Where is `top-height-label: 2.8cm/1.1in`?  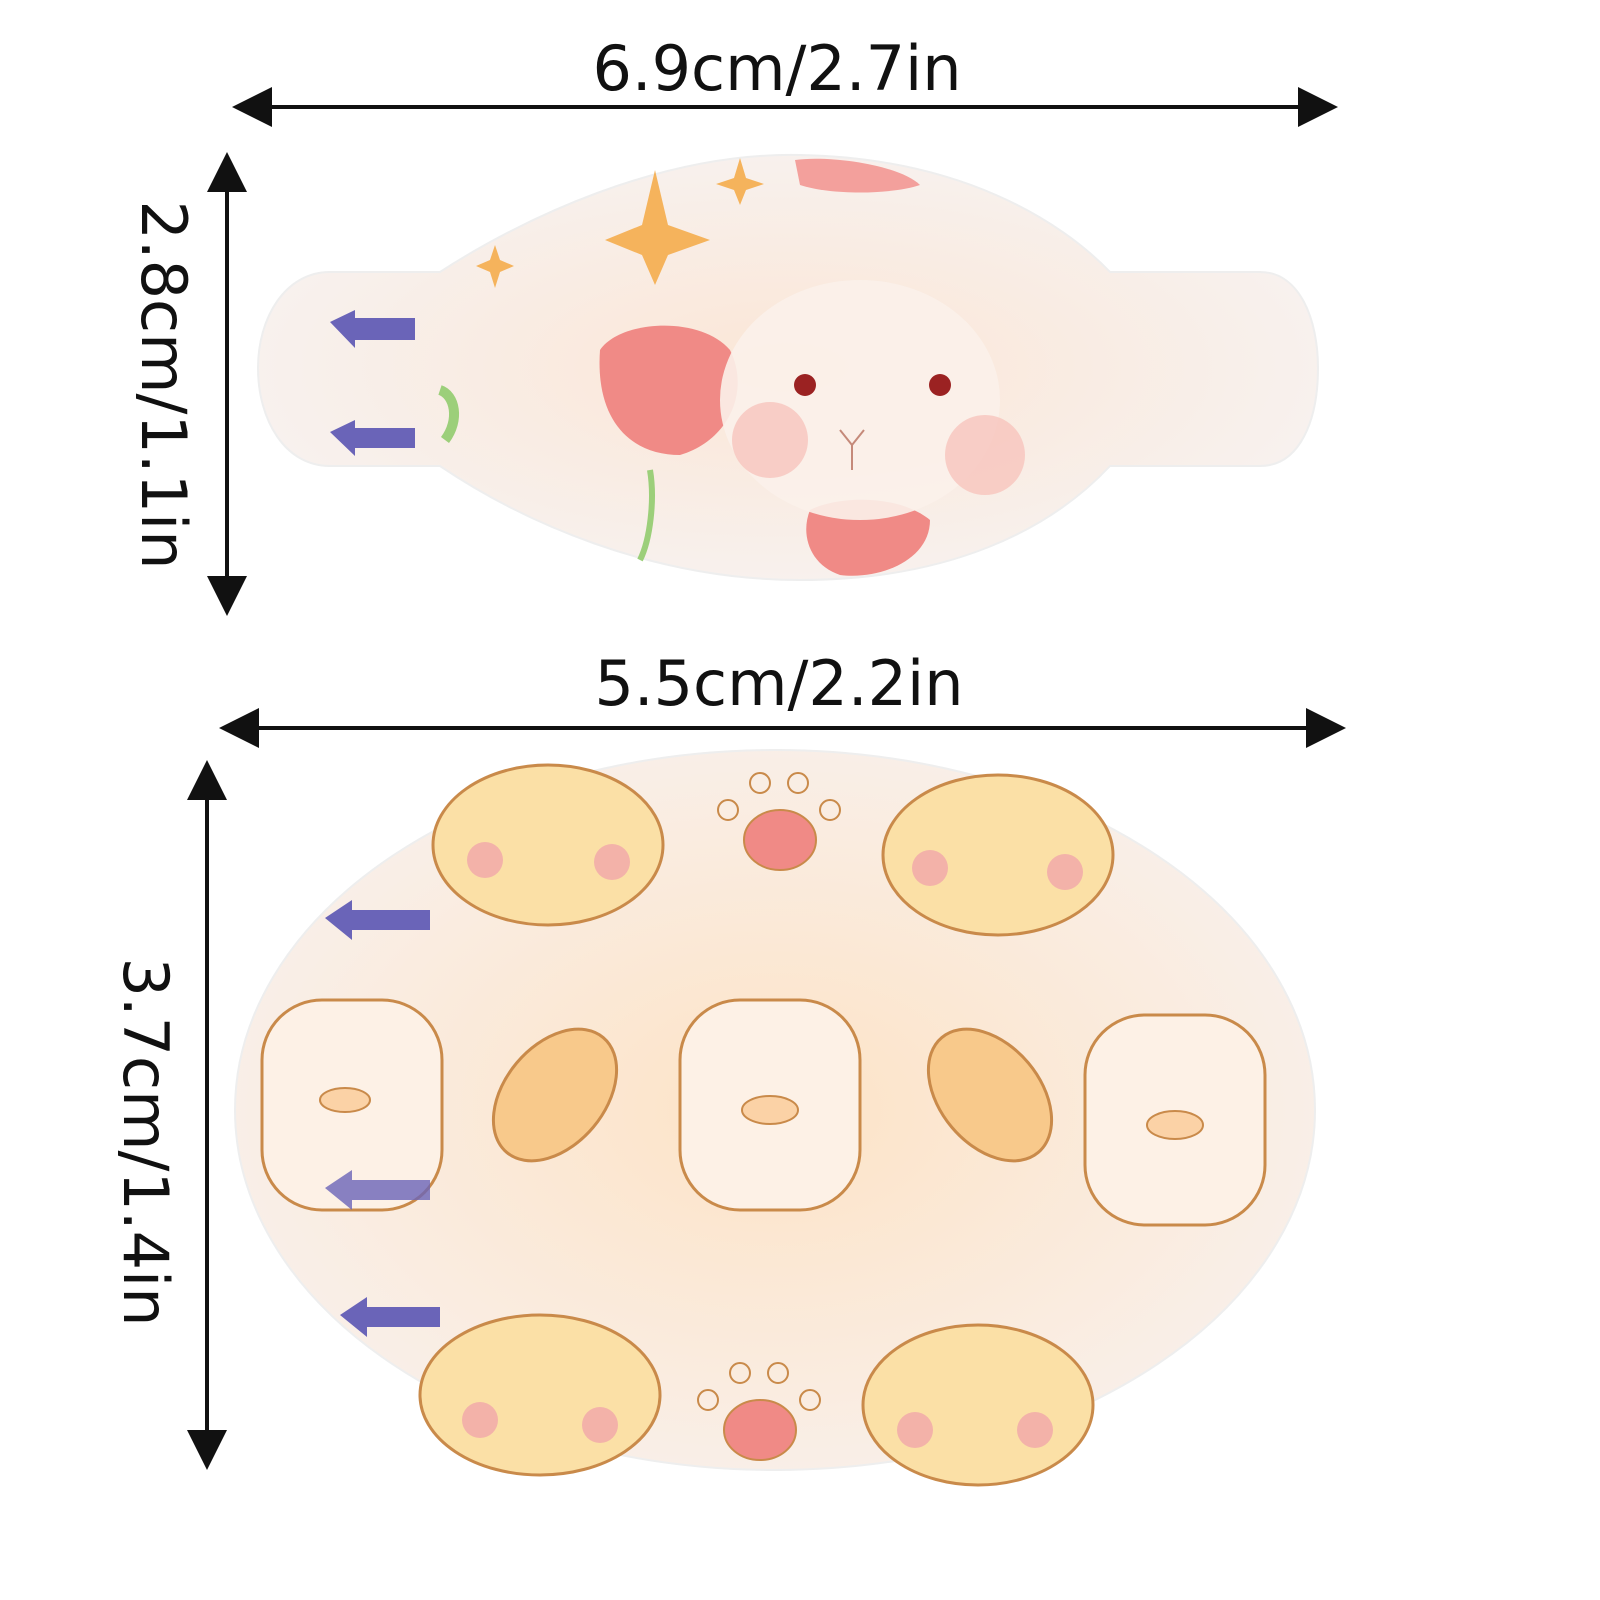
top-height-label: 2.8cm/1.1in is located at coordinates (163, 385).